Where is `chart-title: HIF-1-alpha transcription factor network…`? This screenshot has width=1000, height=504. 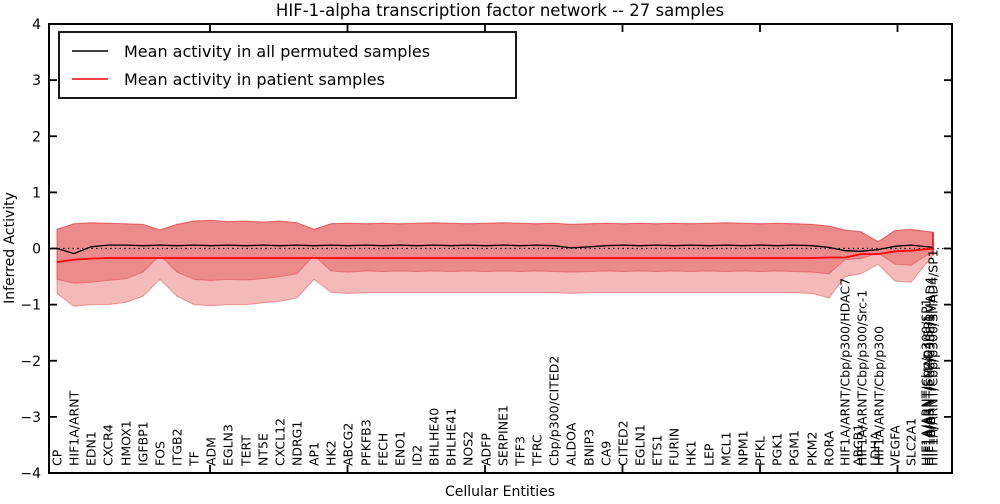 chart-title: HIF-1-alpha transcription factor network… is located at coordinates (500, 10).